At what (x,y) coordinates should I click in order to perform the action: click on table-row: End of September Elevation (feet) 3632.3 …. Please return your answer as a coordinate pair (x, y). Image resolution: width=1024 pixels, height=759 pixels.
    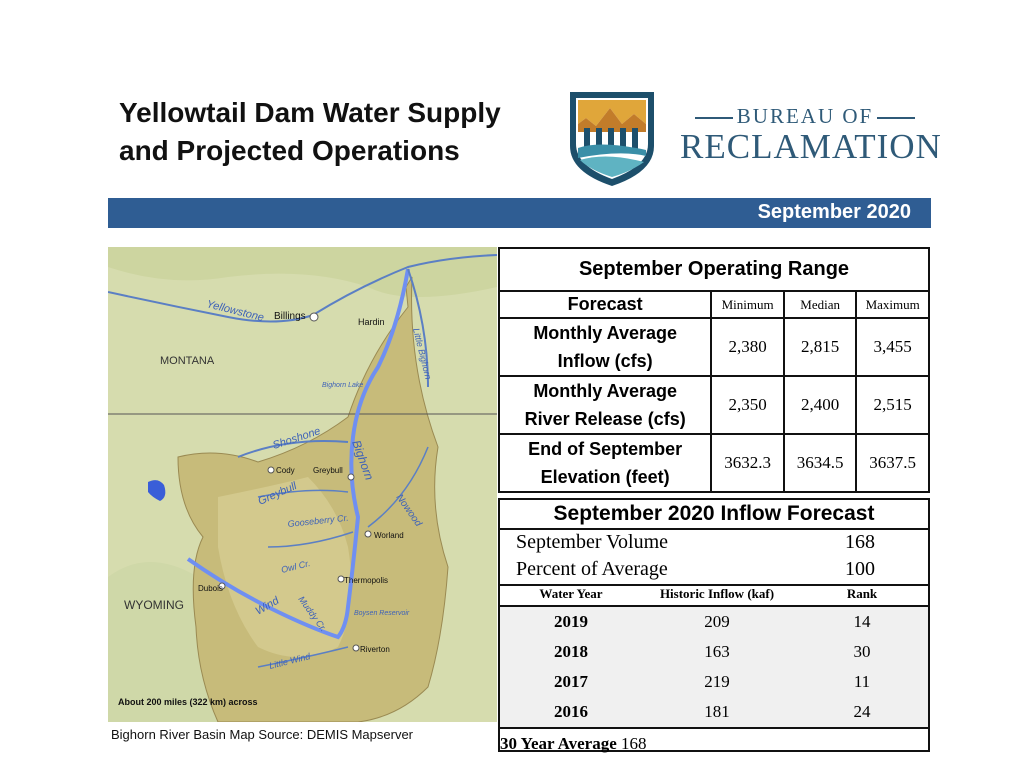
    Looking at the image, I should click on (713, 463).